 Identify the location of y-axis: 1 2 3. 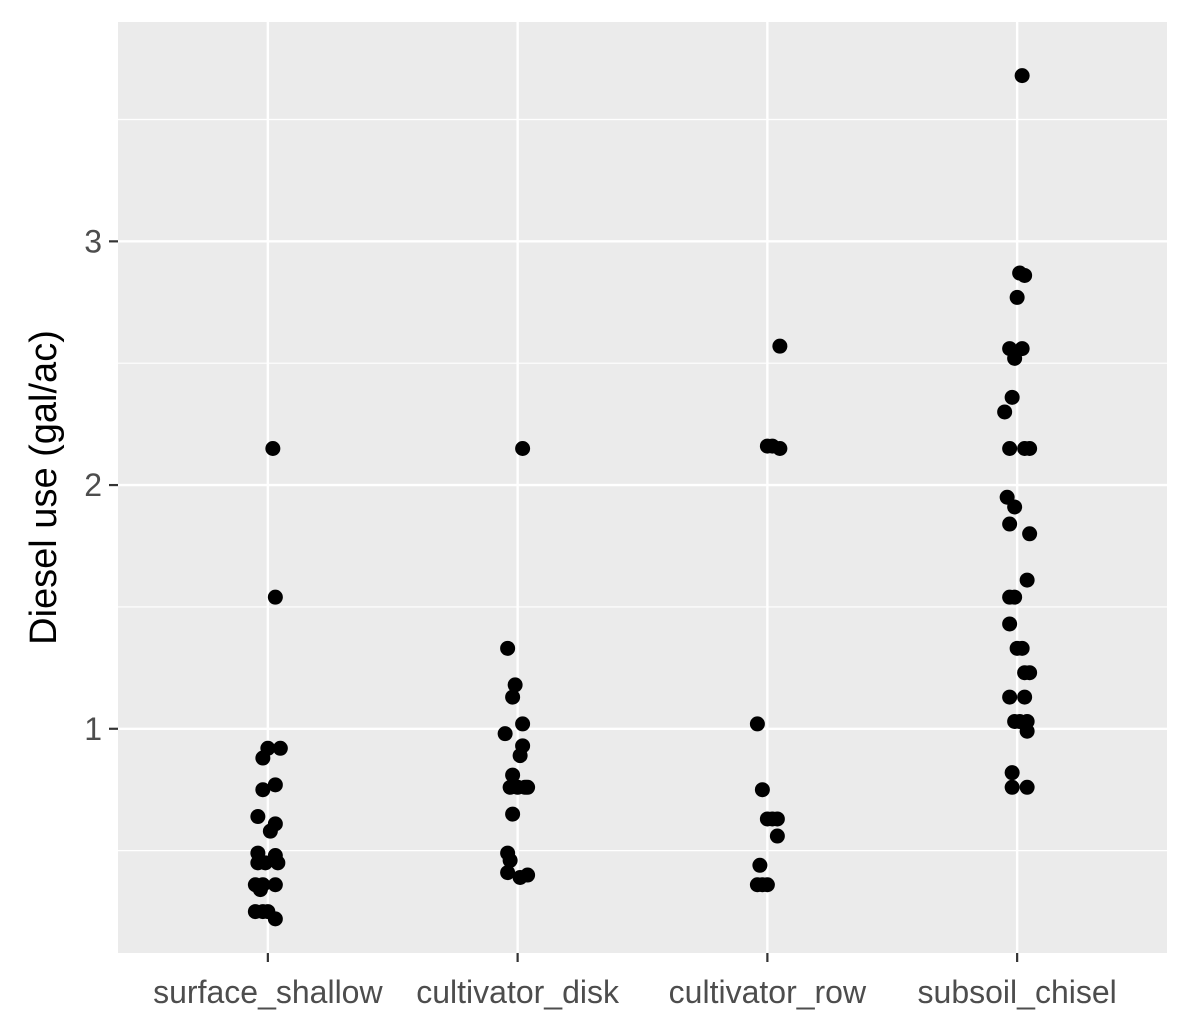
(101, 485).